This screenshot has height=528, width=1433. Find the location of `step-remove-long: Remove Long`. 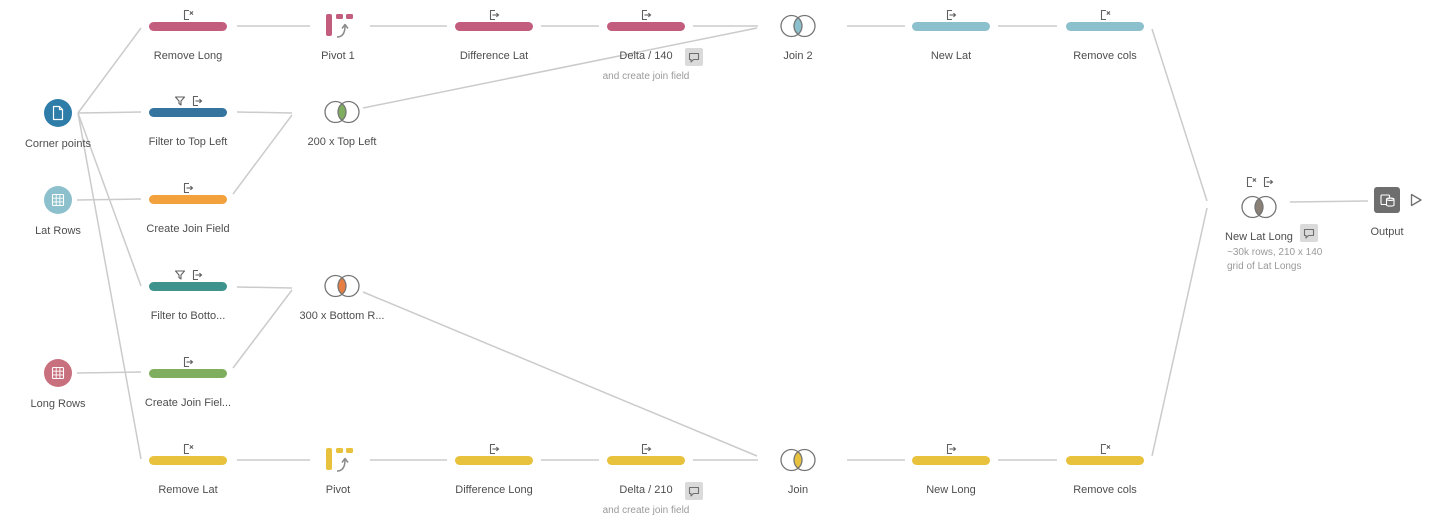

step-remove-long: Remove Long is located at coordinates (188, 35).